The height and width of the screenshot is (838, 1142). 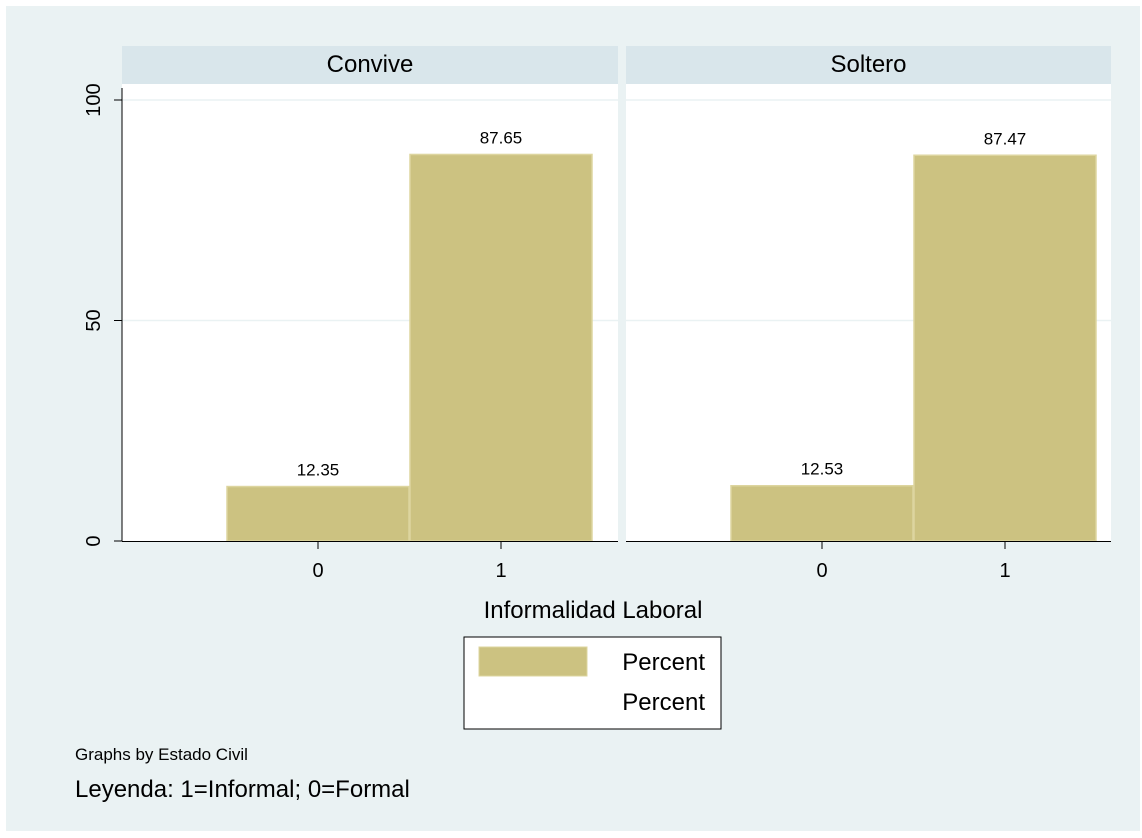 What do you see at coordinates (242, 789) in the screenshot?
I see `note-legend: Leyenda: 1=Informal; 0=Formal` at bounding box center [242, 789].